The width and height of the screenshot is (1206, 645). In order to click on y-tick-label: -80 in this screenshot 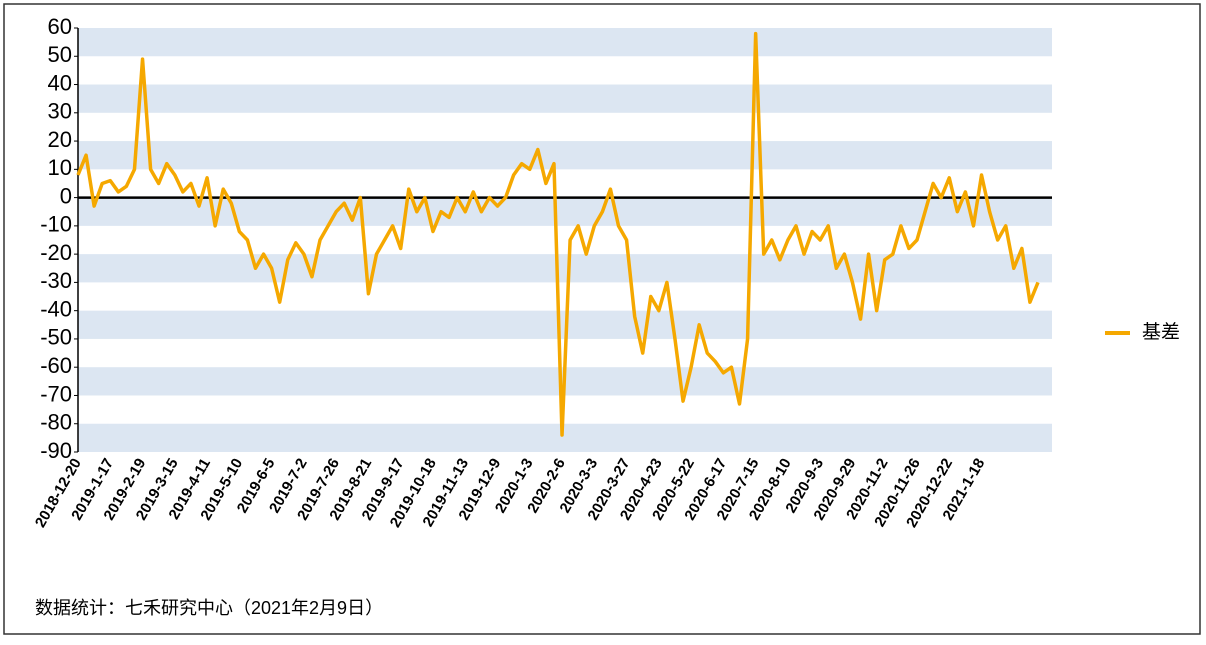, I will do `click(56, 422)`.